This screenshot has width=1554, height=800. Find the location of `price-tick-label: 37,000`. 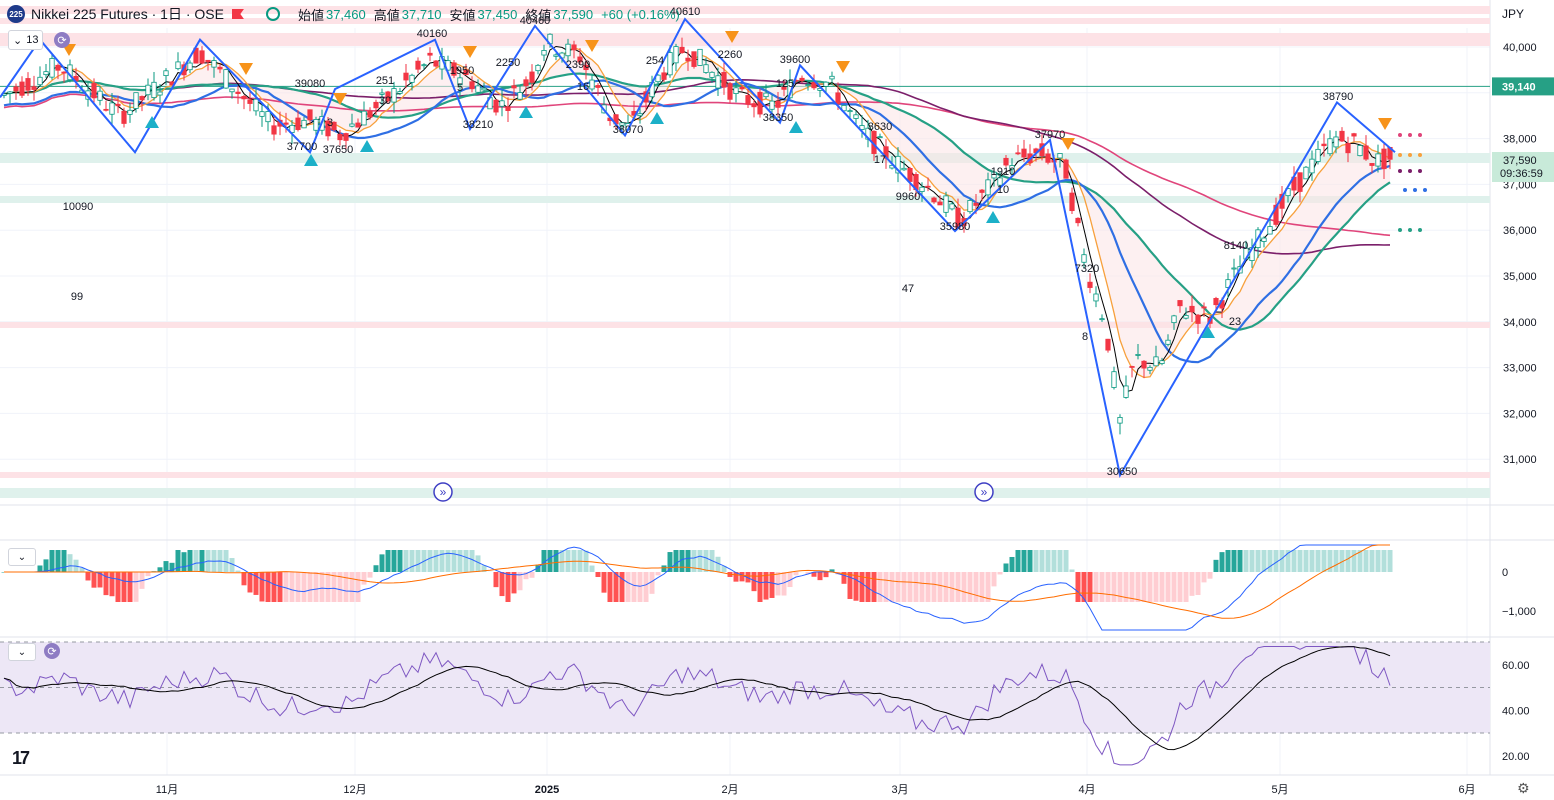

price-tick-label: 37,000 is located at coordinates (1520, 185).